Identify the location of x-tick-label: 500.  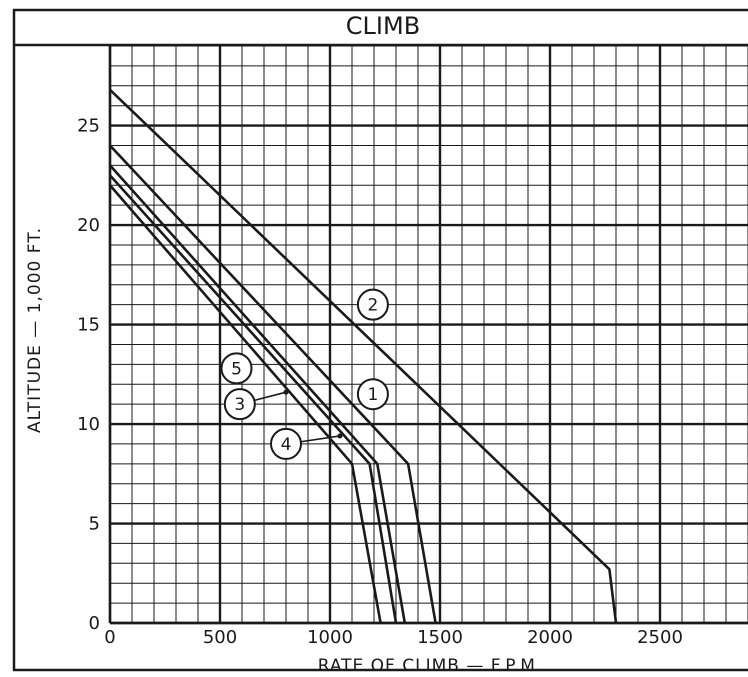
(220, 637).